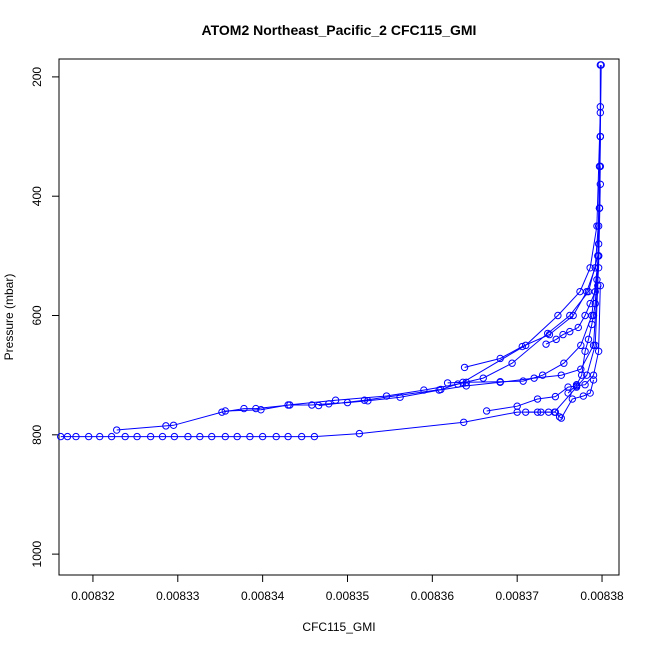  Describe the element at coordinates (602, 596) in the screenshot. I see `x-tick-label: 0.00838` at that location.